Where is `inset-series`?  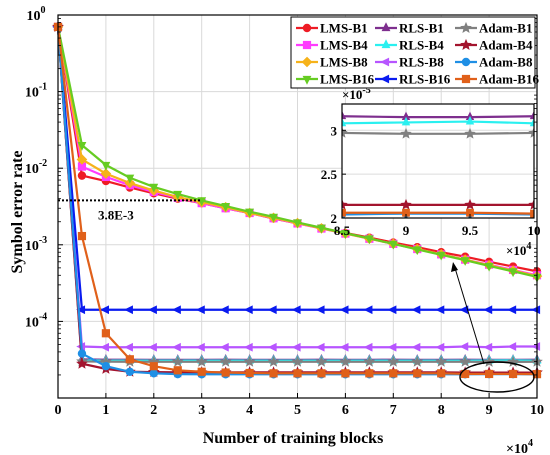 inset-series is located at coordinates (438, 164).